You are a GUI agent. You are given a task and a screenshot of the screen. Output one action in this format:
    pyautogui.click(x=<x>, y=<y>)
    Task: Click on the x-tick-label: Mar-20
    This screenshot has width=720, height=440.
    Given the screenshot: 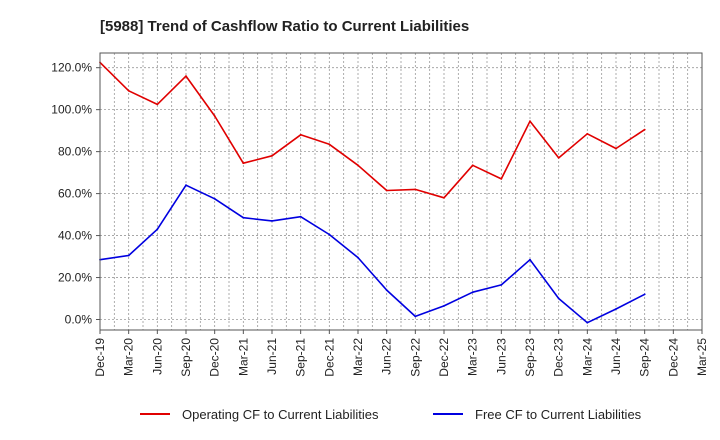 What is the action you would take?
    pyautogui.click(x=129, y=357)
    